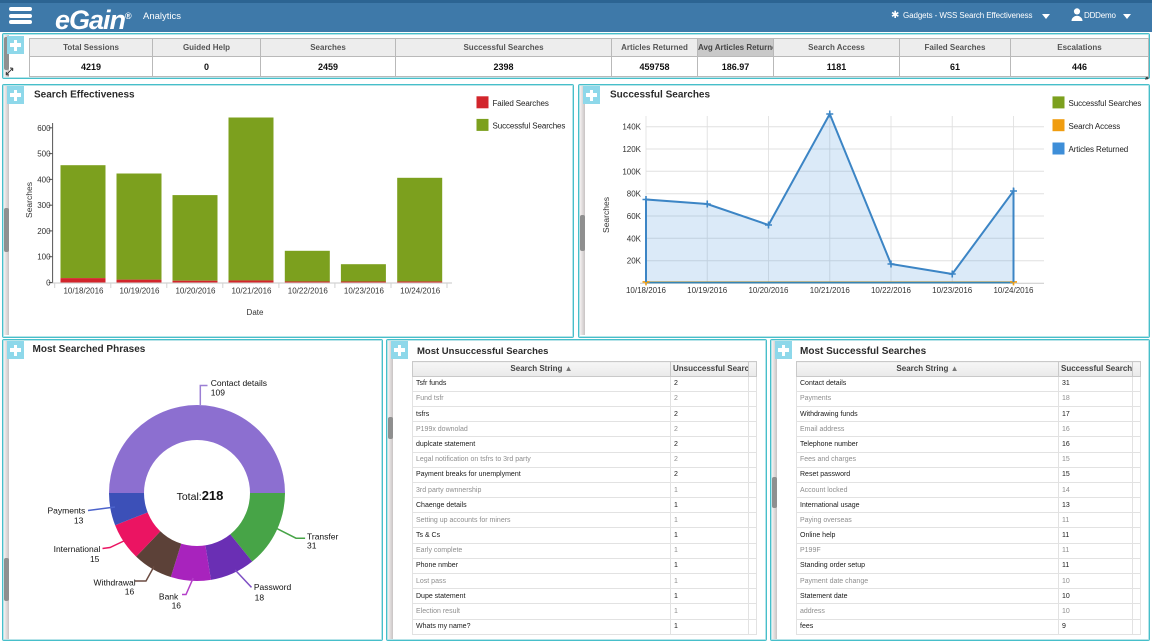  I want to click on svg-text: Date, so click(255, 312).